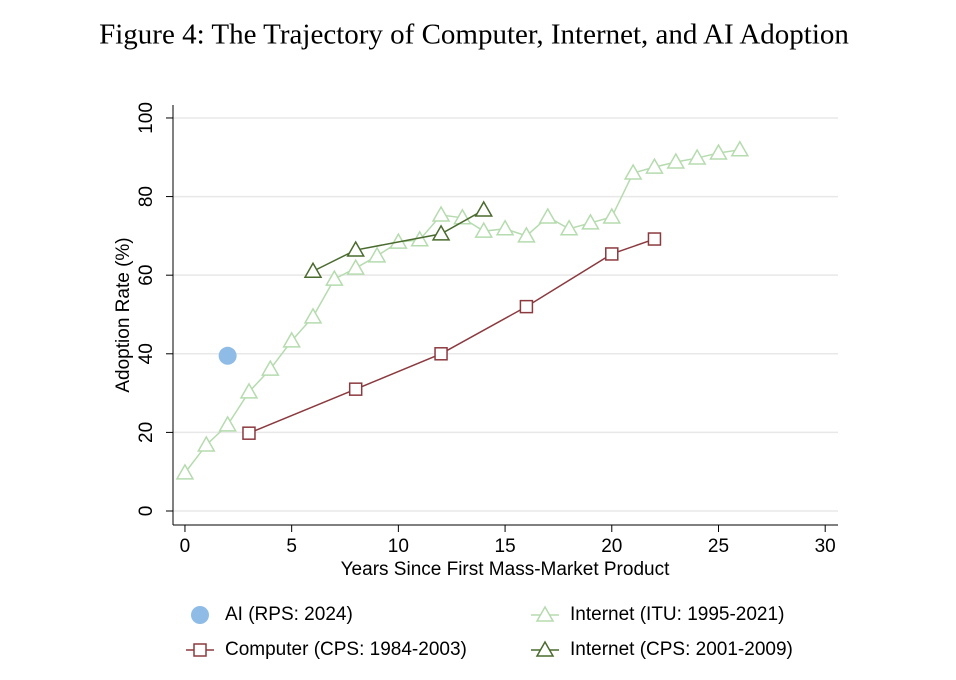  I want to click on y-axis-title: Adoption Rate (%), so click(123, 314).